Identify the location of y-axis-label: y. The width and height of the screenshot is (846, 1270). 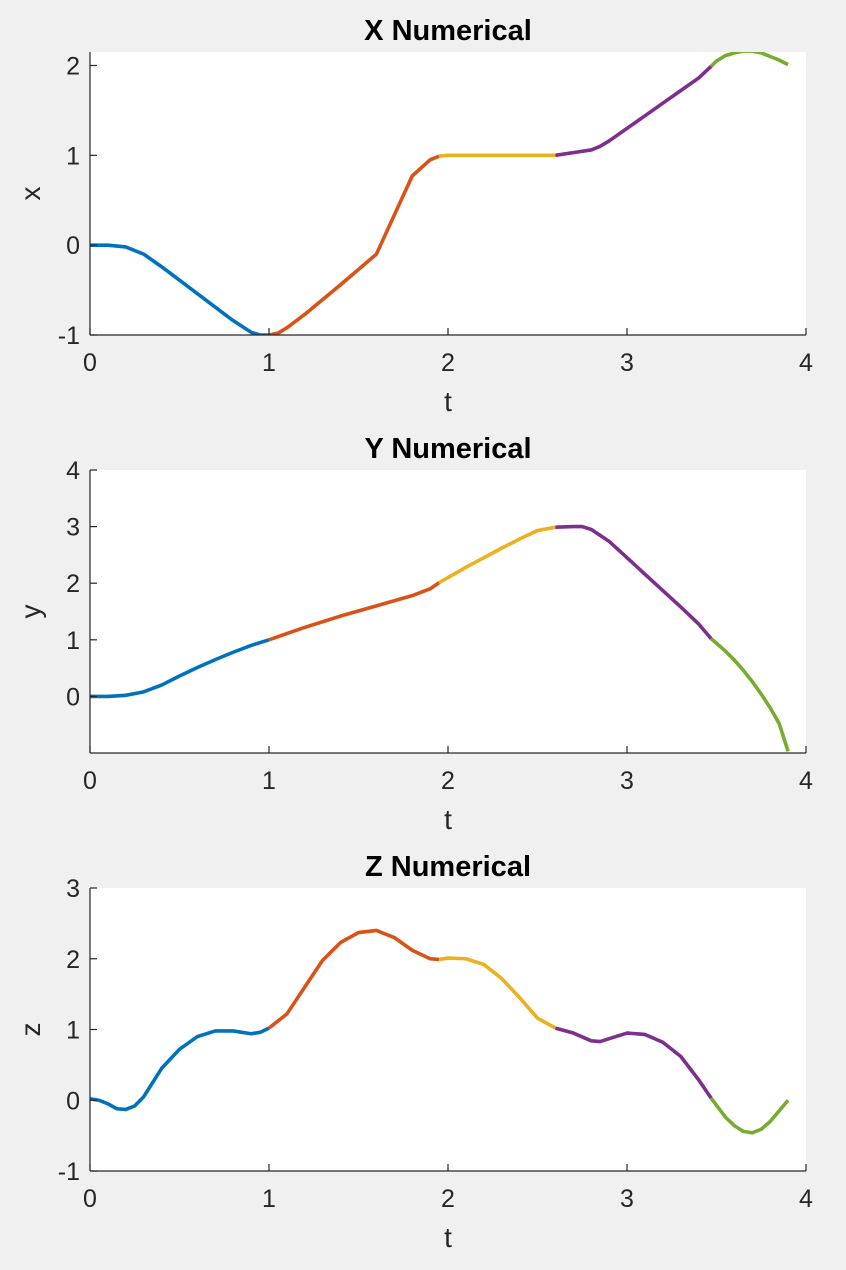
(30, 612).